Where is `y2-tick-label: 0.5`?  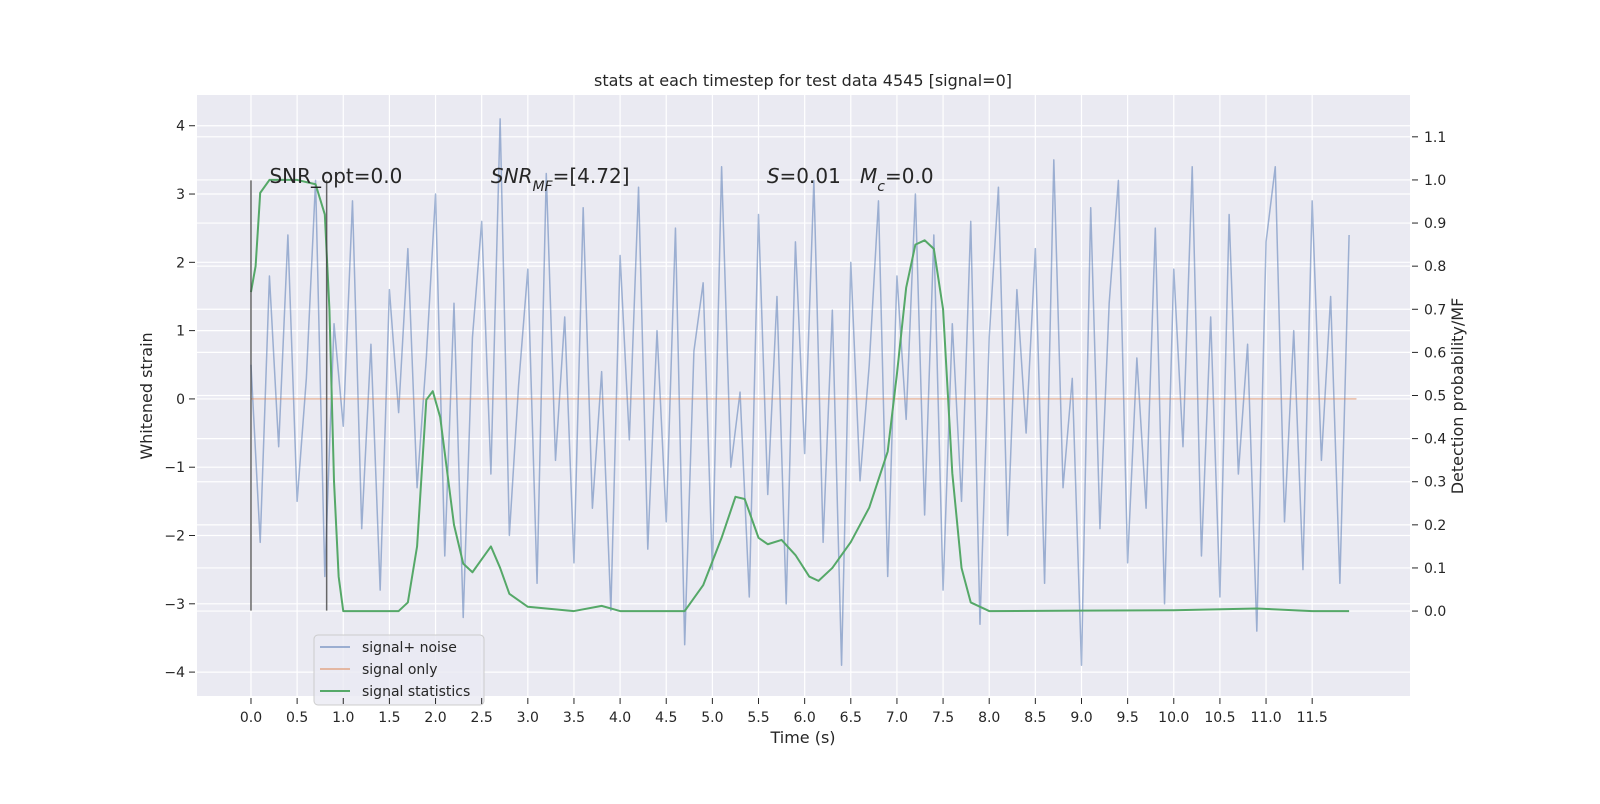
y2-tick-label: 0.5 is located at coordinates (1435, 397).